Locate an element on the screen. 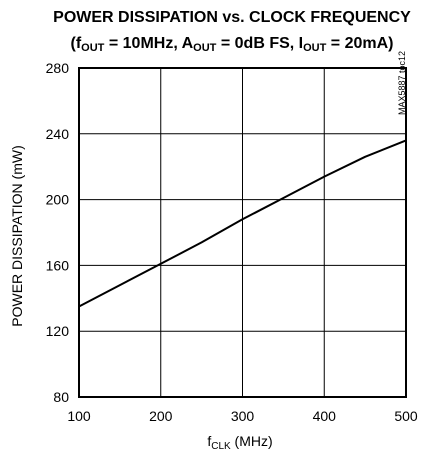 The height and width of the screenshot is (456, 435). xlabel-sub: CLK is located at coordinates (221, 446).